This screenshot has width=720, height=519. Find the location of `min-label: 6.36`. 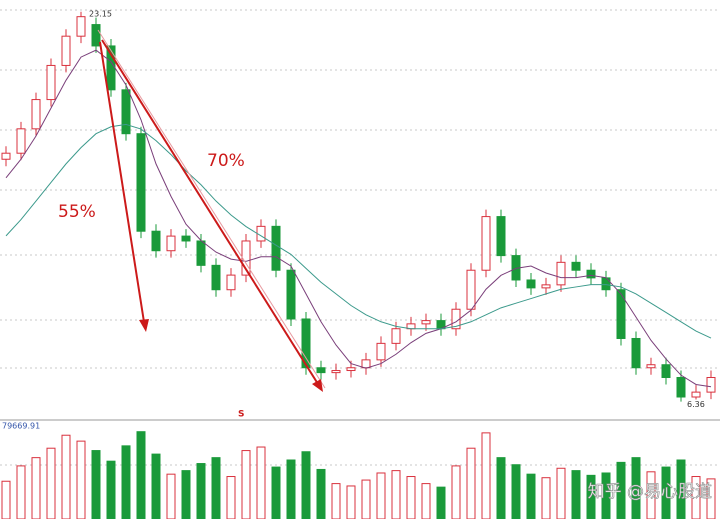

min-label: 6.36 is located at coordinates (696, 404).